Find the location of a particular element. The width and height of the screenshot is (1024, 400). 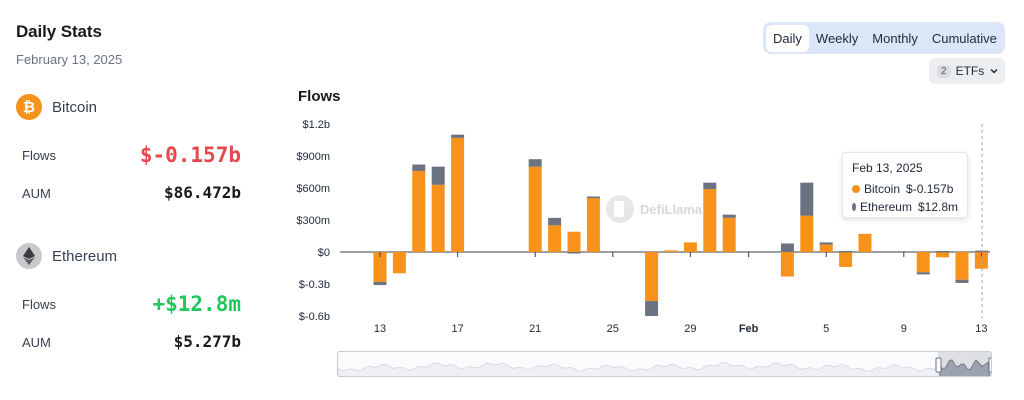

stats-date: February 13, 2025 is located at coordinates (69, 59).